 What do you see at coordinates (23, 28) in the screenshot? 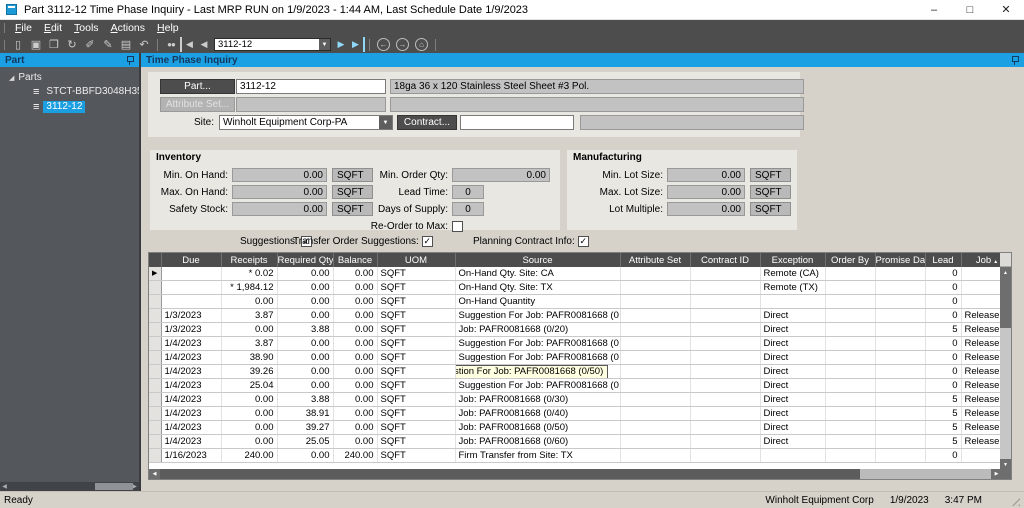
I see `menu-file: File` at bounding box center [23, 28].